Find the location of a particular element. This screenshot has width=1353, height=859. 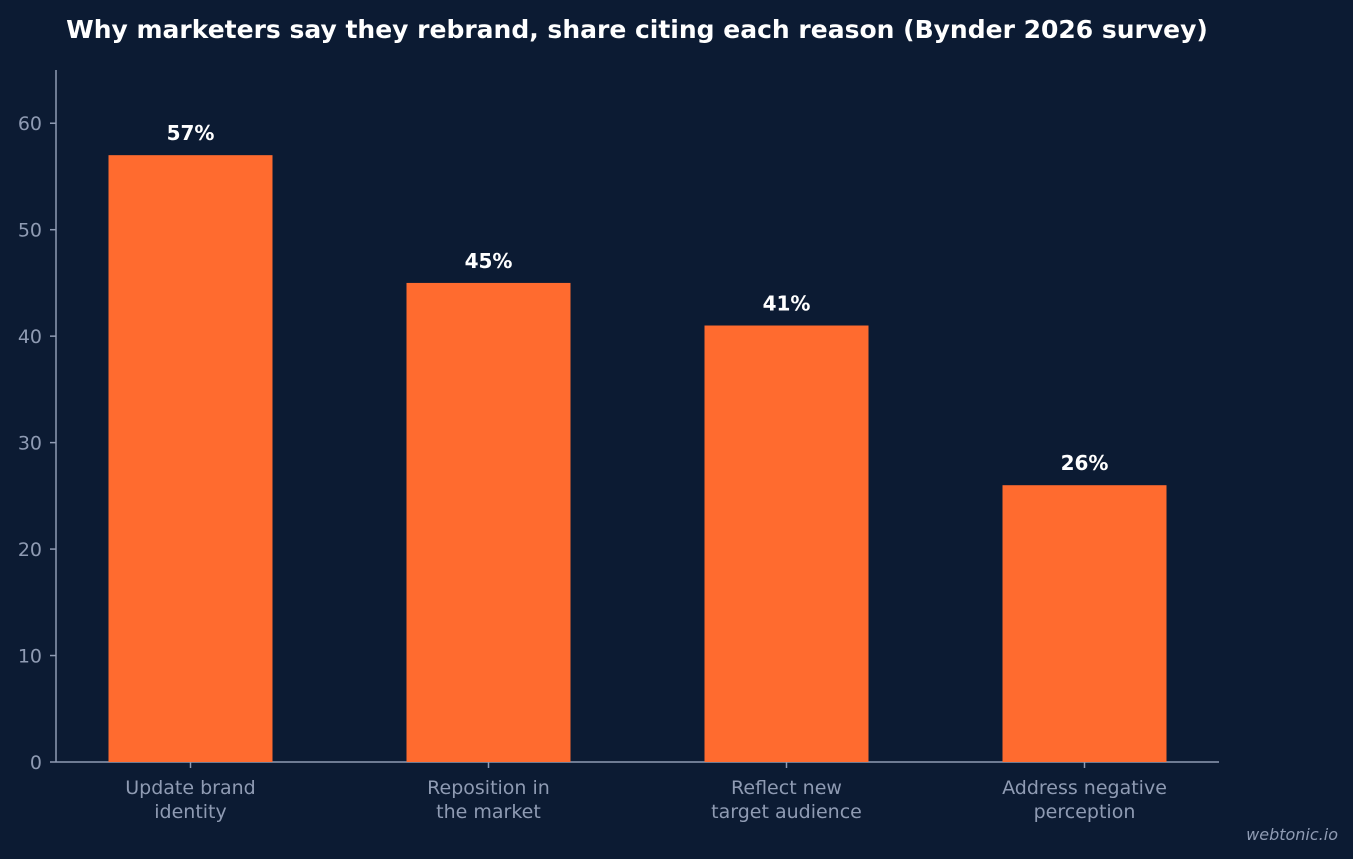

data-label-2: 41% is located at coordinates (787, 304).